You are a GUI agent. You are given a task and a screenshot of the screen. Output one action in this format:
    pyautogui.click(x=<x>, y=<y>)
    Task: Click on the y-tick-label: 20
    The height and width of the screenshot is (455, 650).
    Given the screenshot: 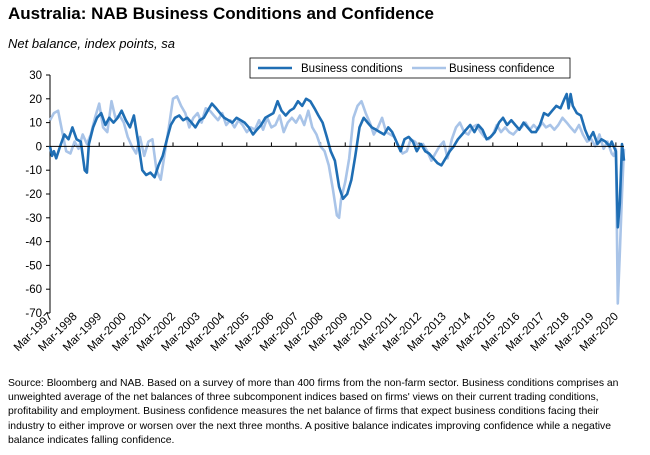 What is the action you would take?
    pyautogui.click(x=35, y=100)
    